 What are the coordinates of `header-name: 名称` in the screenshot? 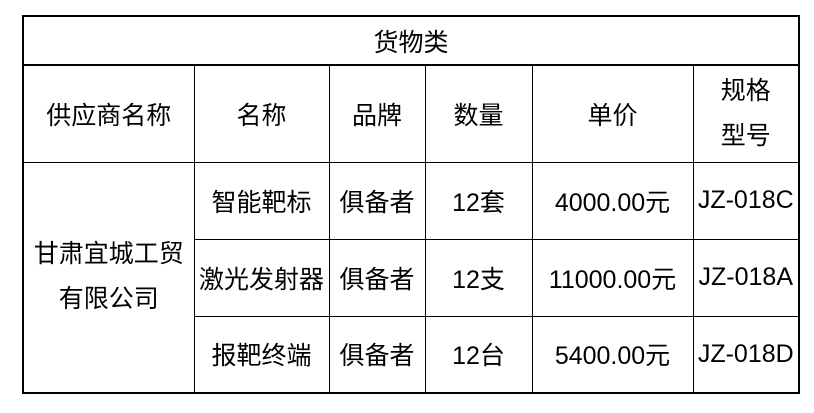 It's located at (261, 113).